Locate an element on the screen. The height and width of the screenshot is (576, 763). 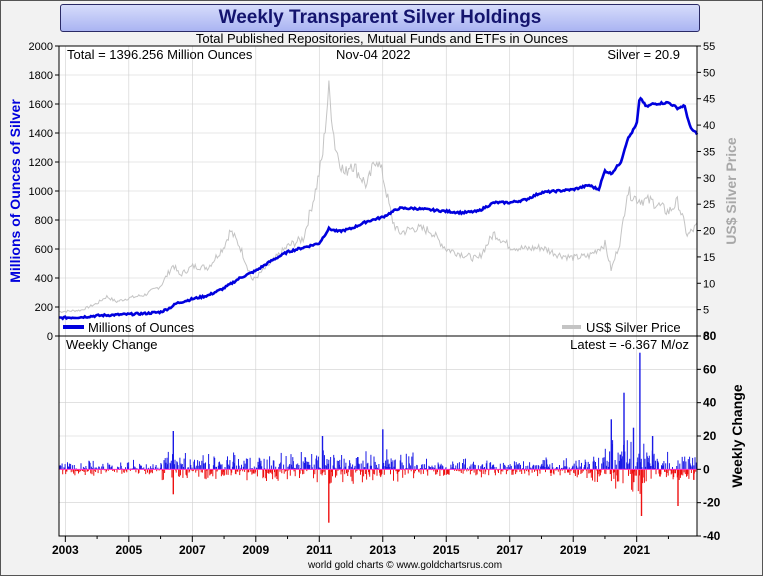
x-tick-label: 2009 is located at coordinates (255, 550).